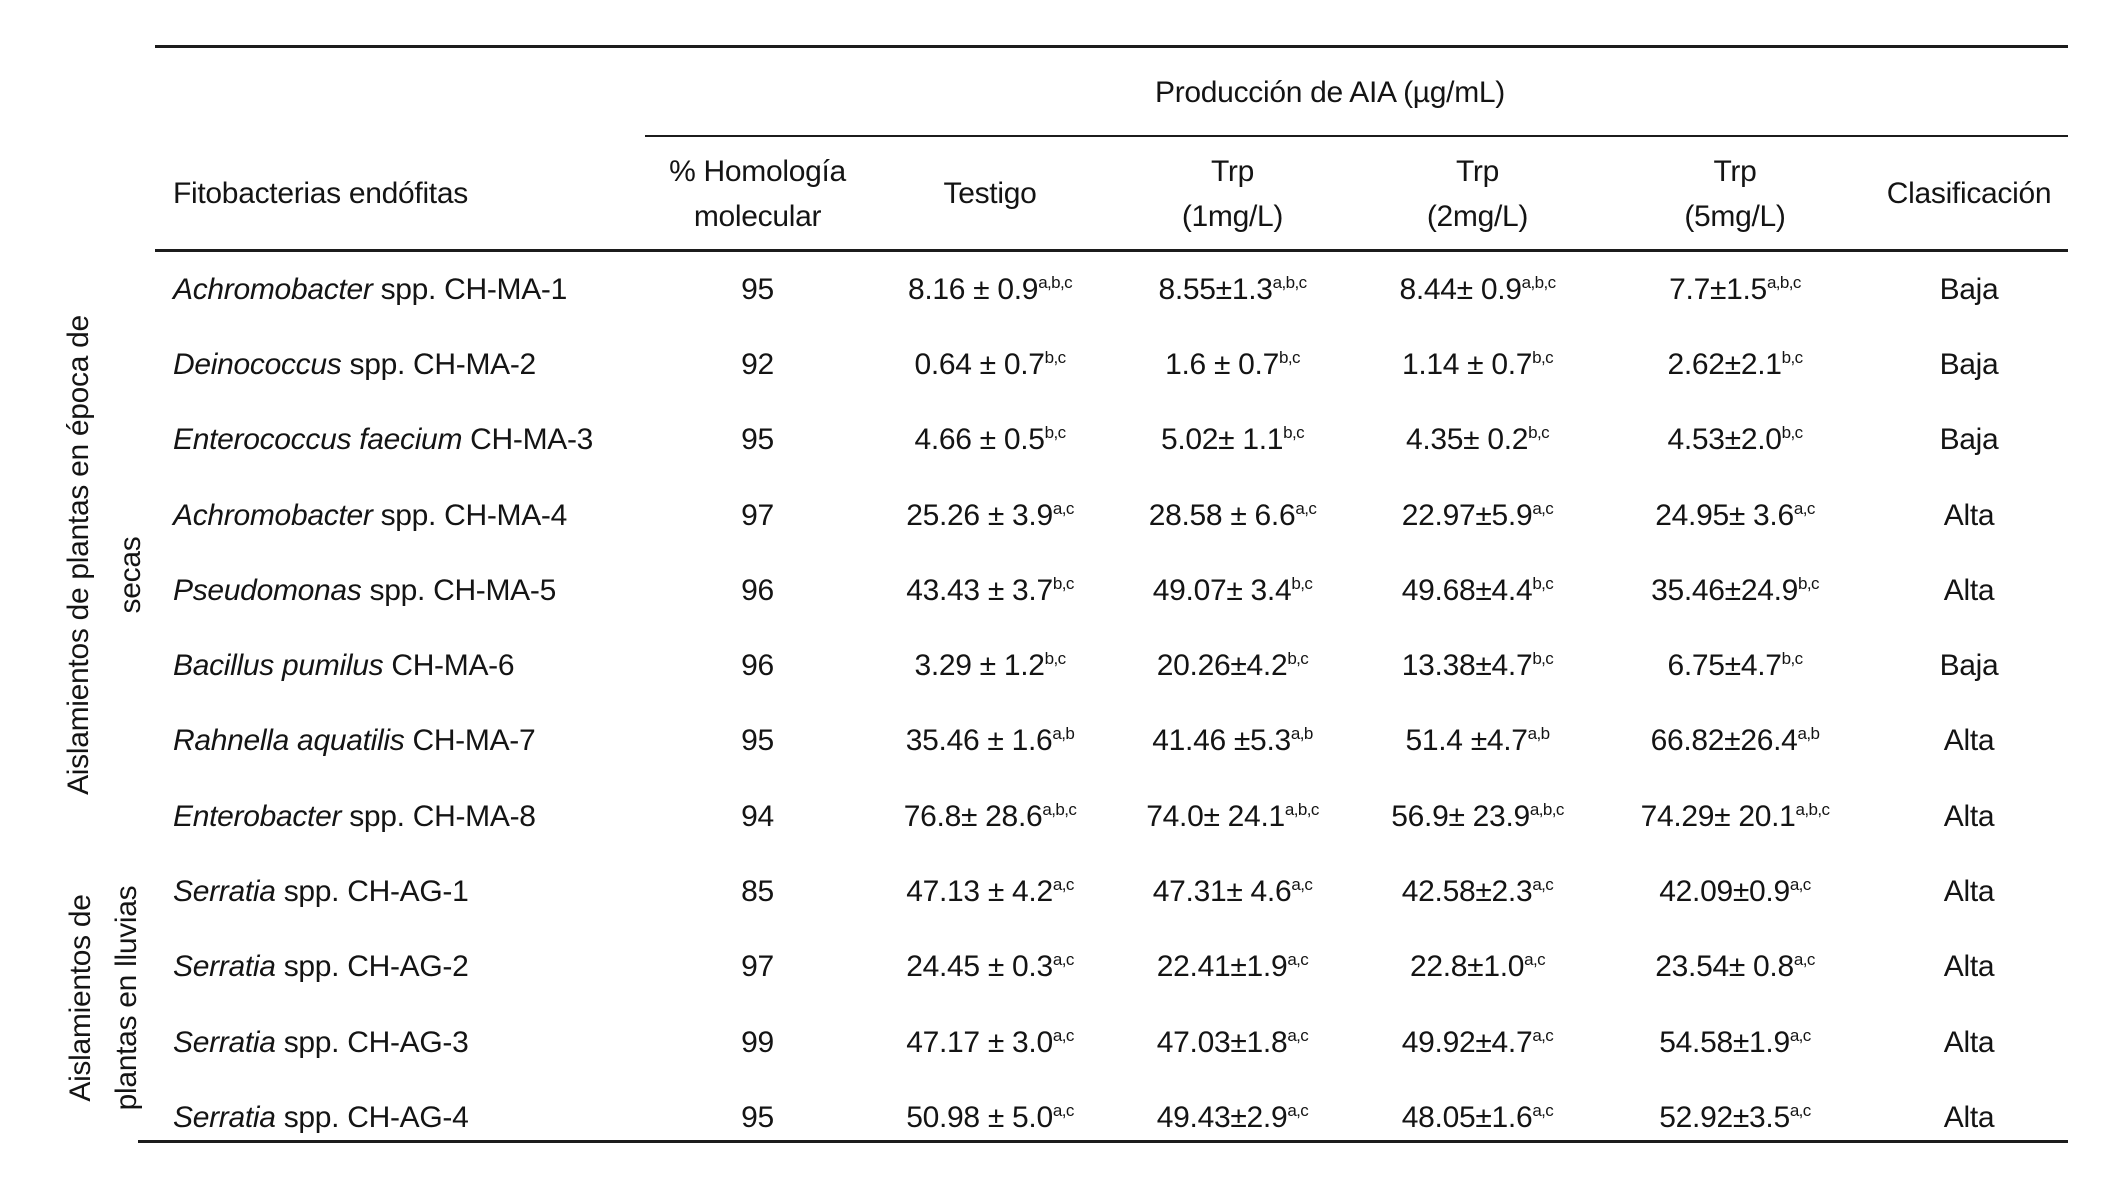  I want to click on value: 24.95± 3.6, so click(1724, 515).